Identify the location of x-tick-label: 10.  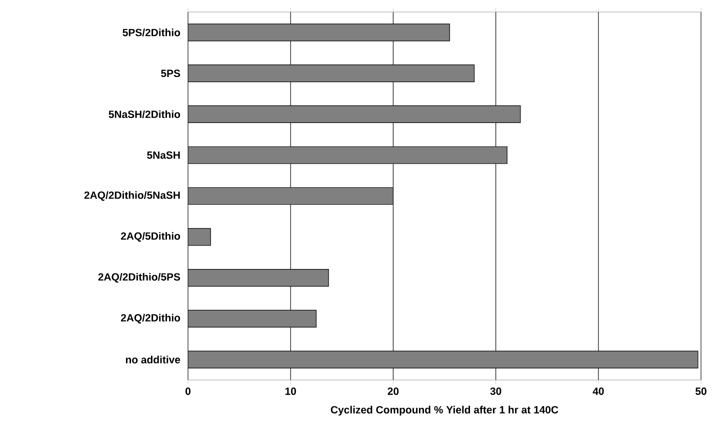
(290, 391).